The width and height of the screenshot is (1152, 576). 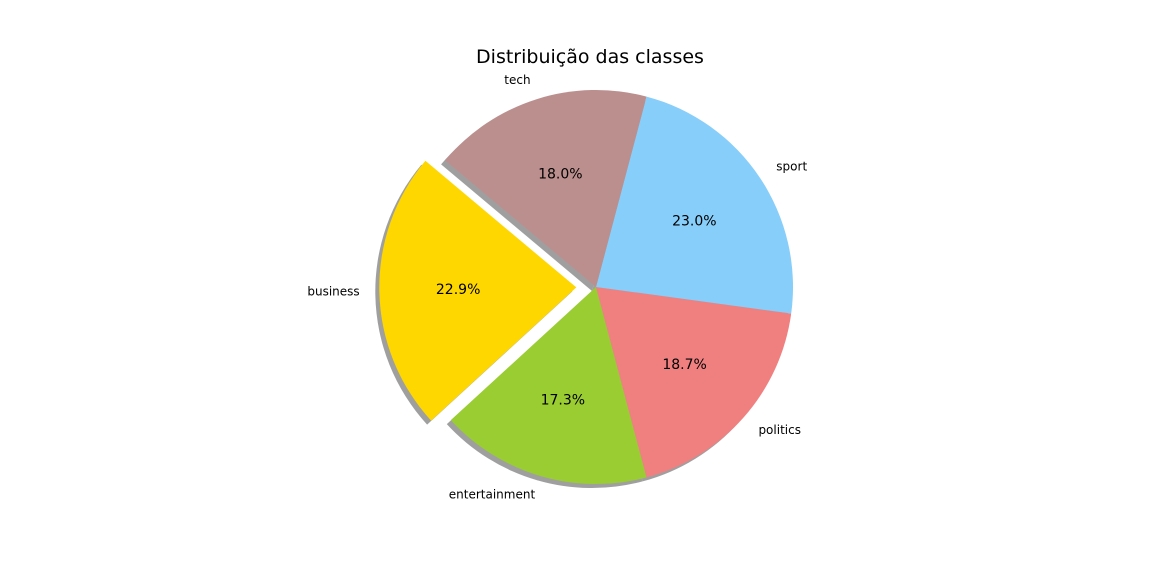 I want to click on pie-slice-entertainment, so click(x=548, y=385).